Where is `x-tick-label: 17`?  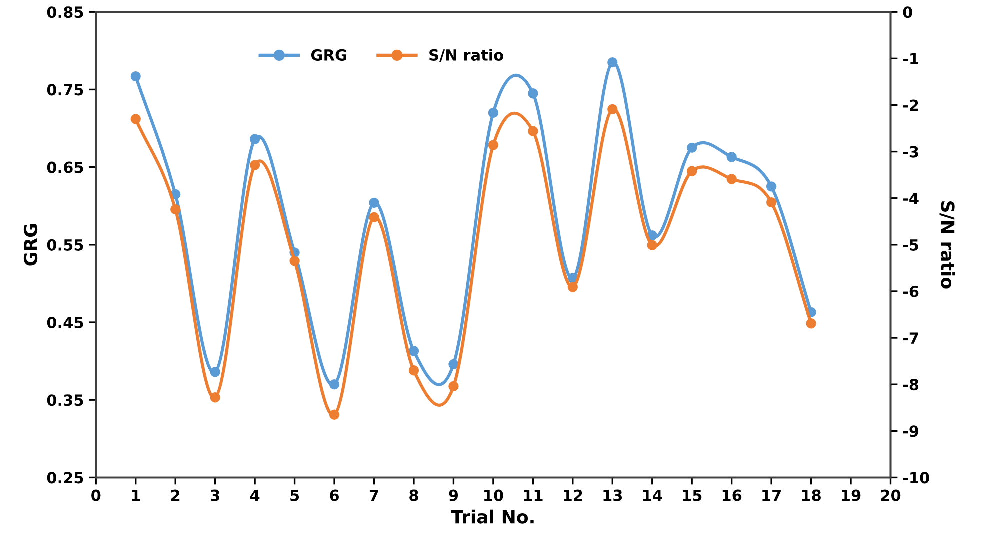 x-tick-label: 17 is located at coordinates (771, 496).